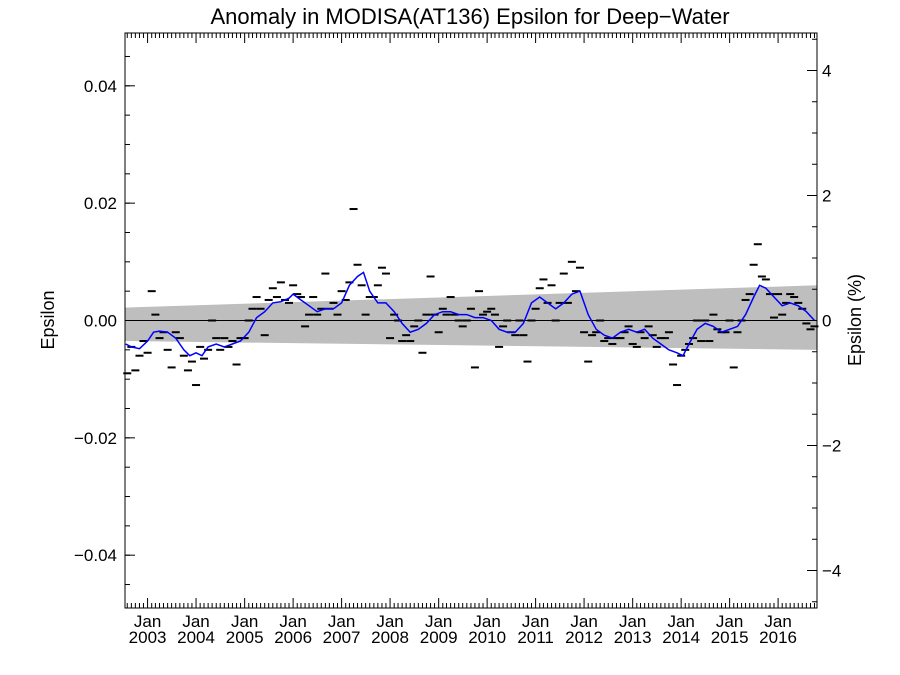 This screenshot has height=675, width=900. What do you see at coordinates (535, 637) in the screenshot?
I see `x-tick-year-label: 2011` at bounding box center [535, 637].